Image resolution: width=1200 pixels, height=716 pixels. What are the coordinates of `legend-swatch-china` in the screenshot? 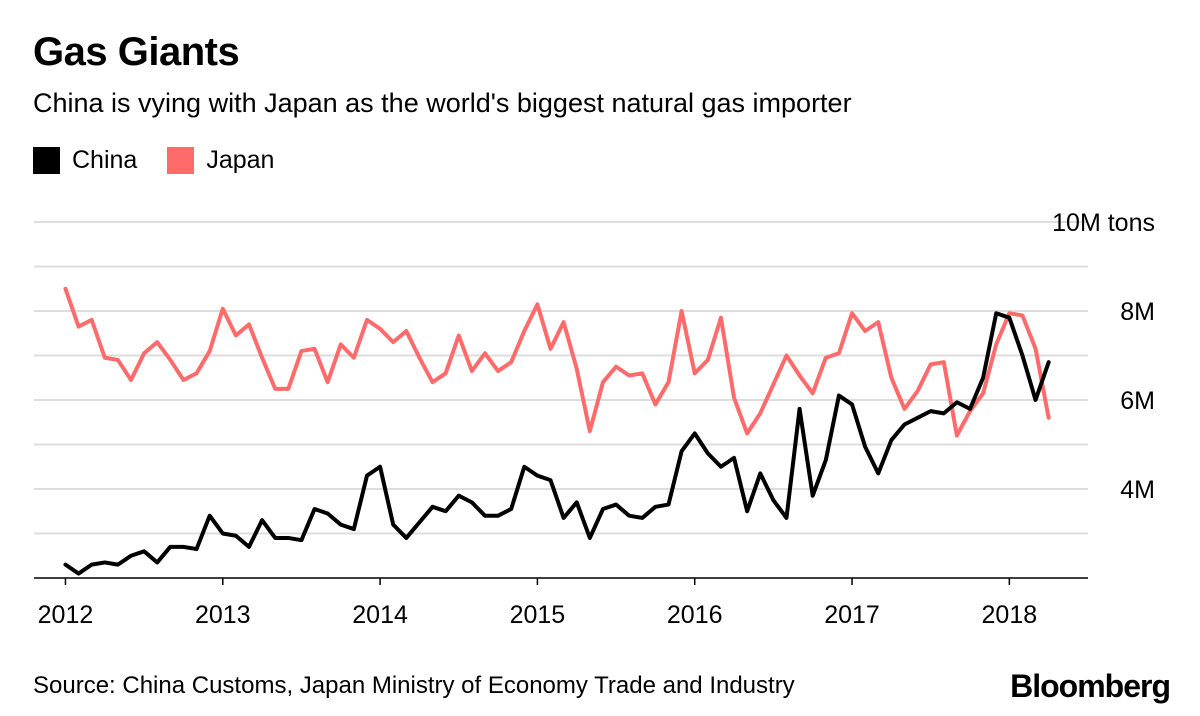 It's located at (46, 160).